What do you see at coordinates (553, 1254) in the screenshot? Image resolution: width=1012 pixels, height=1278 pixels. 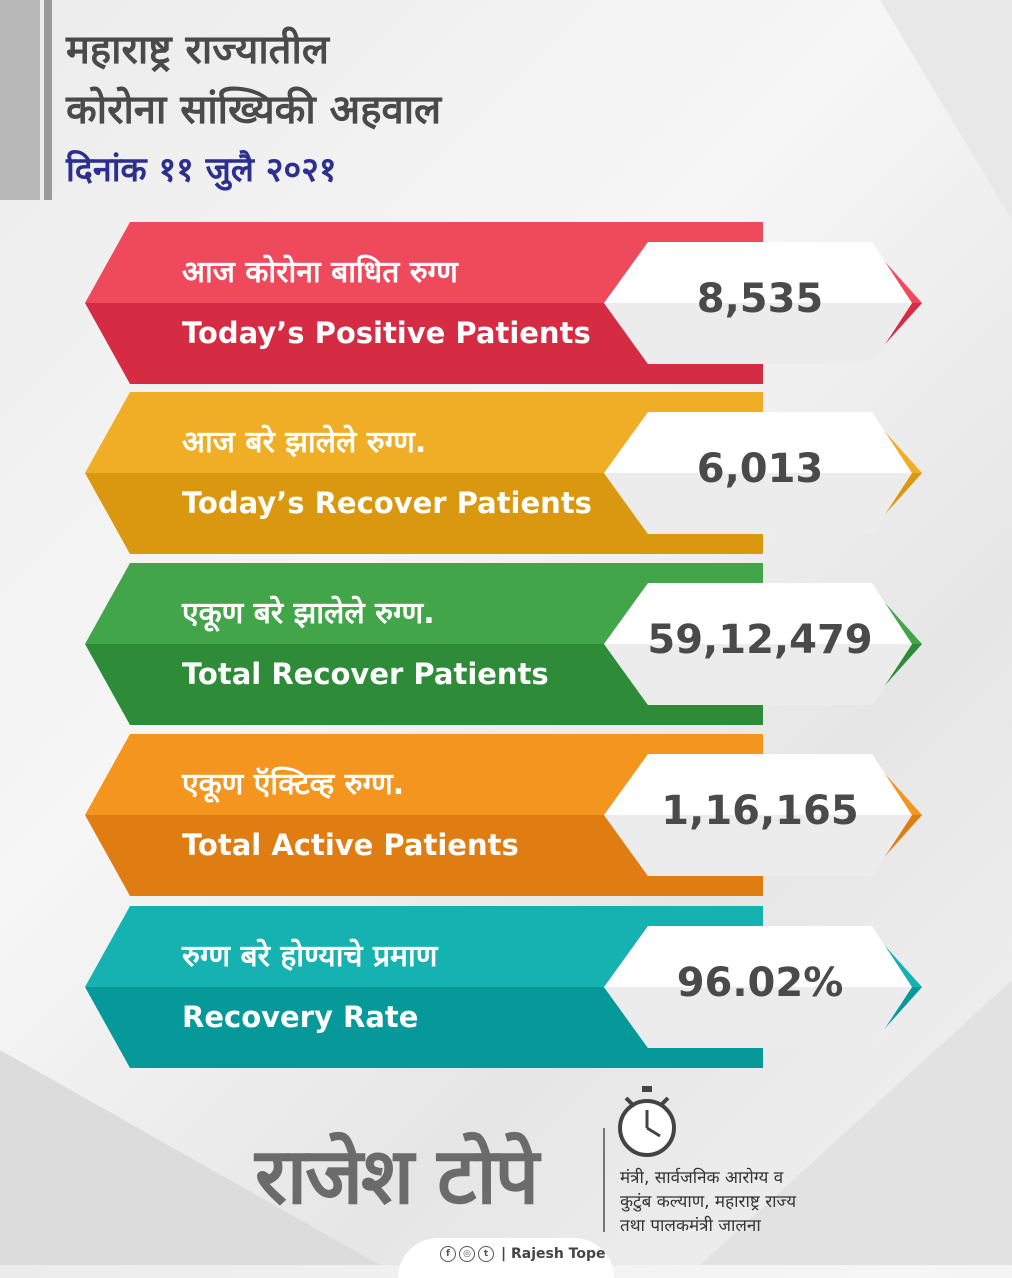 I see `social-handle: | Rajesh Tope` at bounding box center [553, 1254].